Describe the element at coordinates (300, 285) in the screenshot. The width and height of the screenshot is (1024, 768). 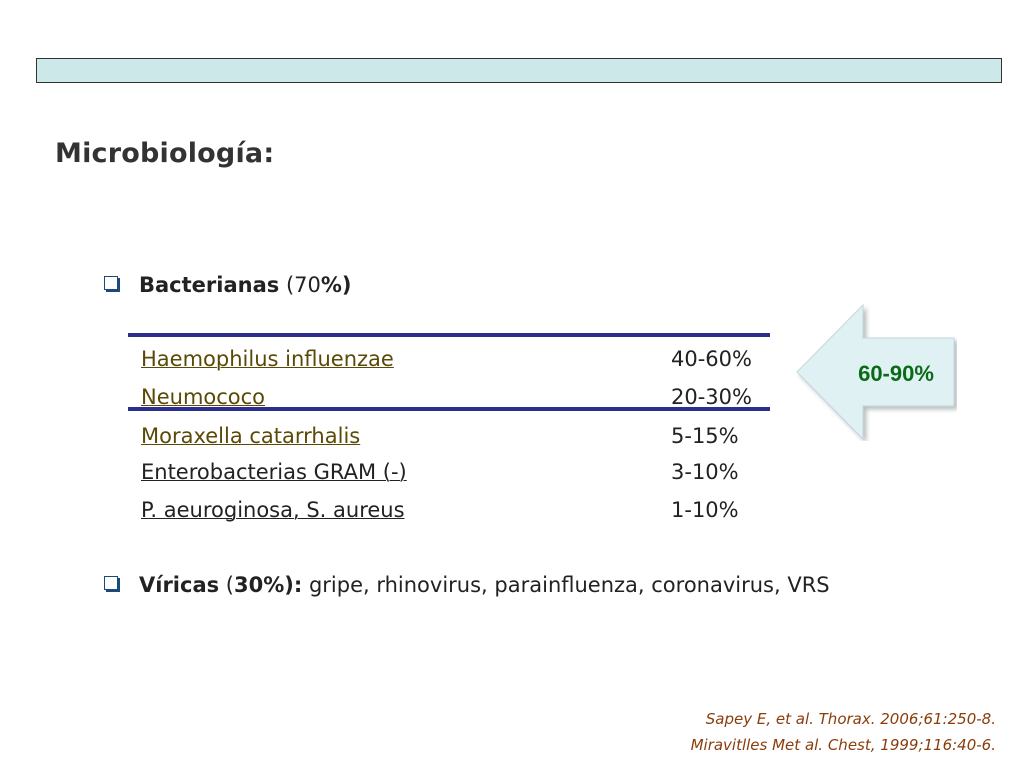
I see `bacteria-pct-open: (70` at that location.